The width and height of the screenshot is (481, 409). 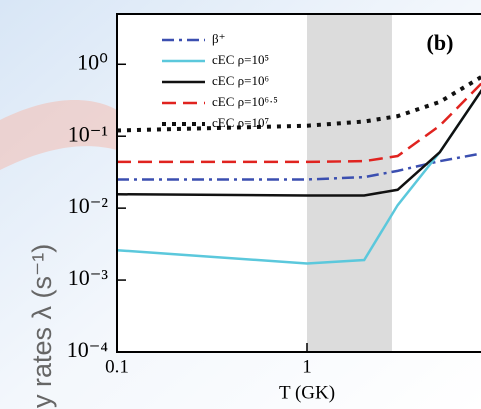 What do you see at coordinates (307, 392) in the screenshot?
I see `x-axis-label: T (GK)` at bounding box center [307, 392].